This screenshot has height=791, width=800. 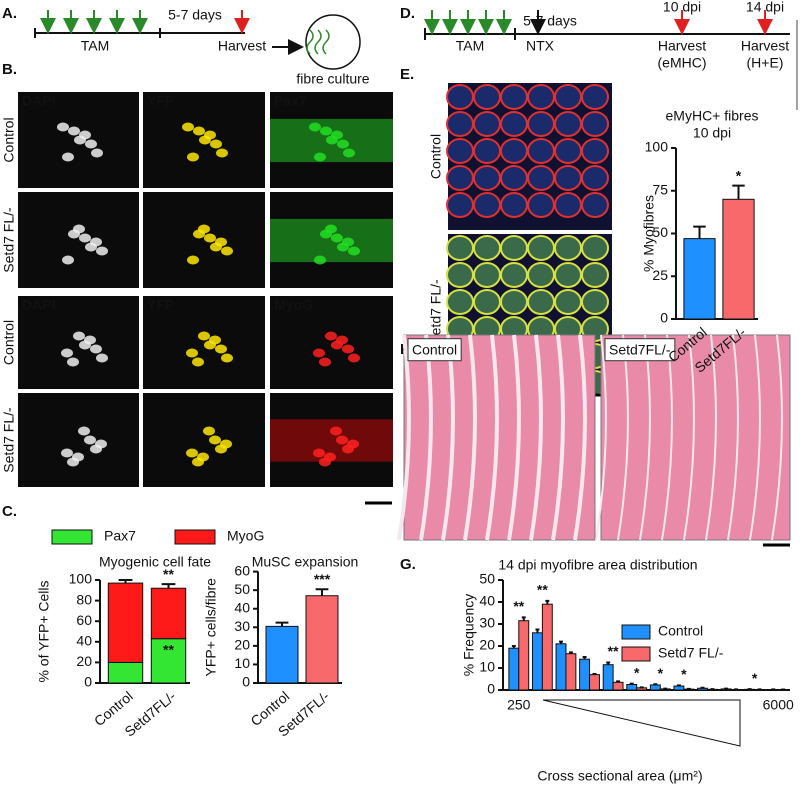 I want to click on area-wedge, so click(x=641, y=723).